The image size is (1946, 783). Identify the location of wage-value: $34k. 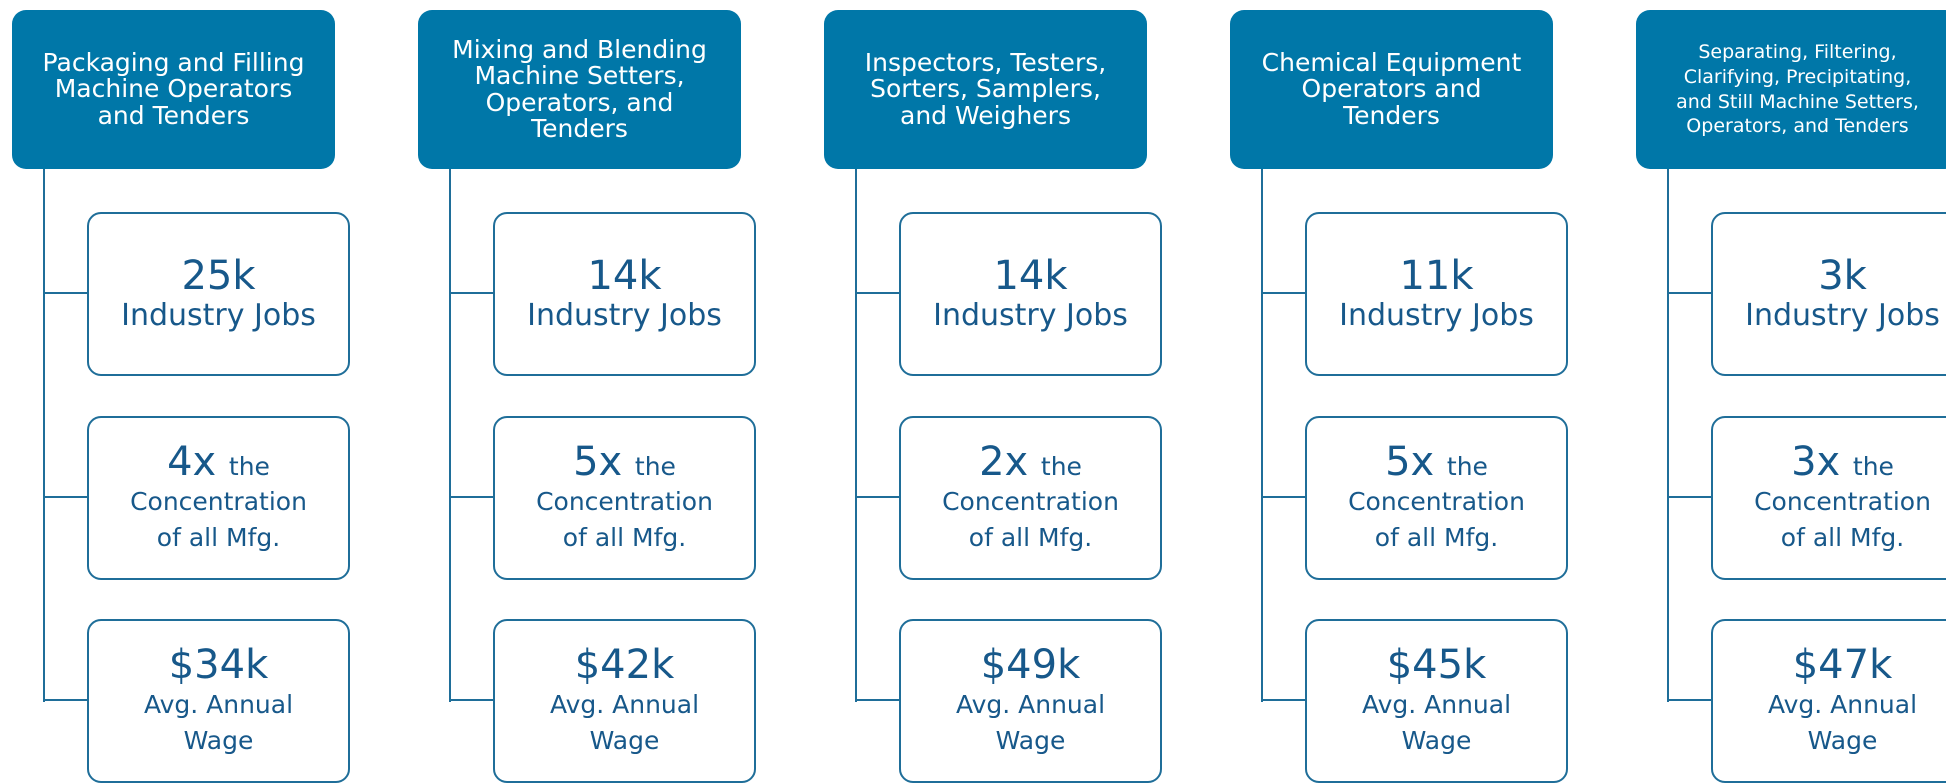
(218, 664).